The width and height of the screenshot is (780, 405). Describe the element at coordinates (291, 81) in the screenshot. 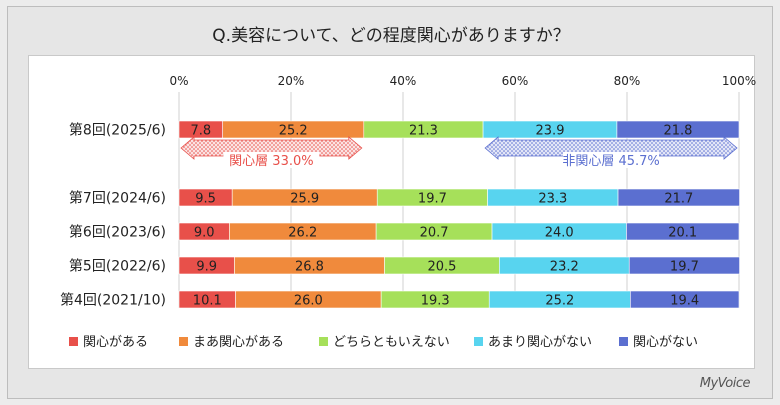

I see `x-tick-label: 20%` at that location.